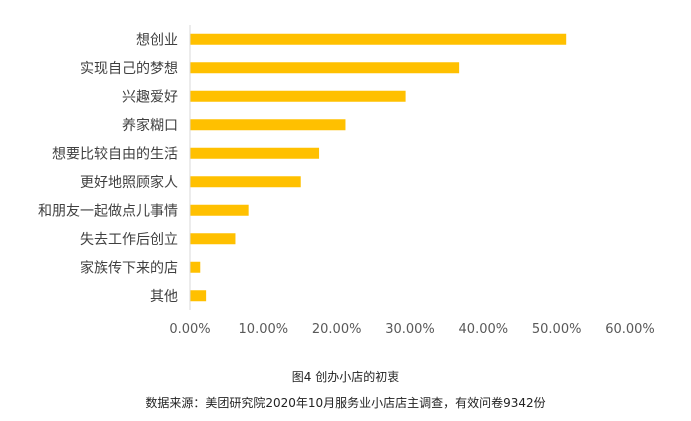 The image size is (691, 421). Describe the element at coordinates (129, 240) in the screenshot. I see `category-label: 失去工作后创立` at that location.